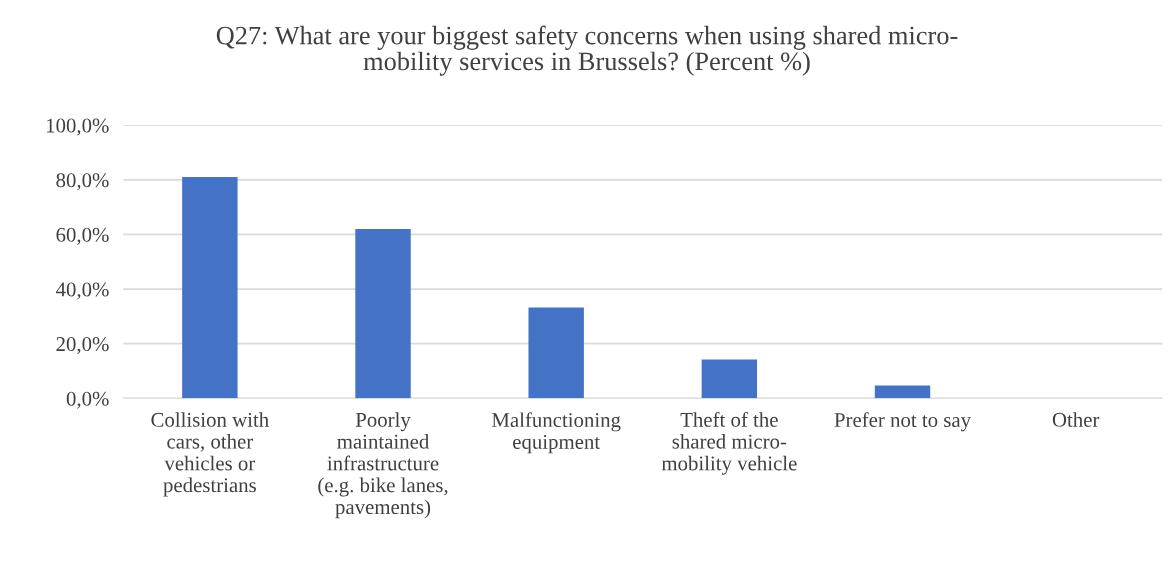  Describe the element at coordinates (902, 422) in the screenshot. I see `x-tick-label: Prefer not to say` at that location.